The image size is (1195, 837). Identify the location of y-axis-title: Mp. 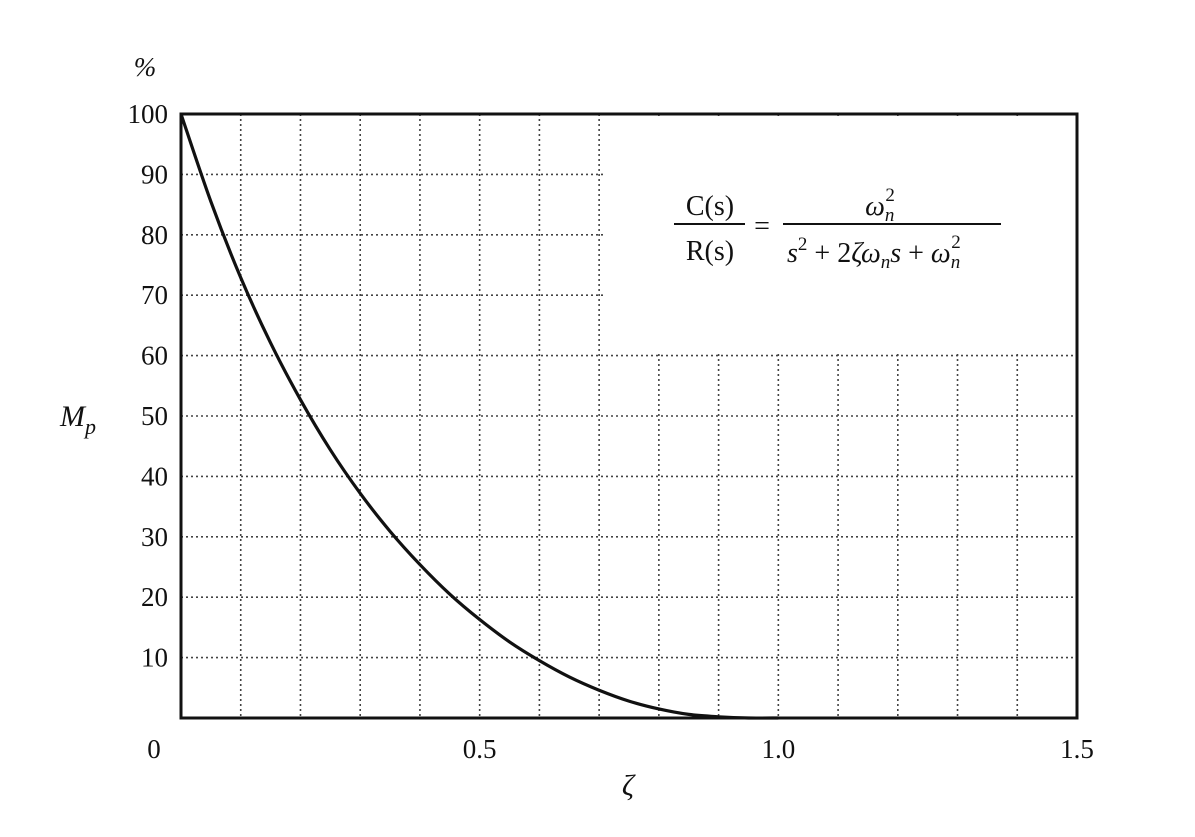
(77, 419).